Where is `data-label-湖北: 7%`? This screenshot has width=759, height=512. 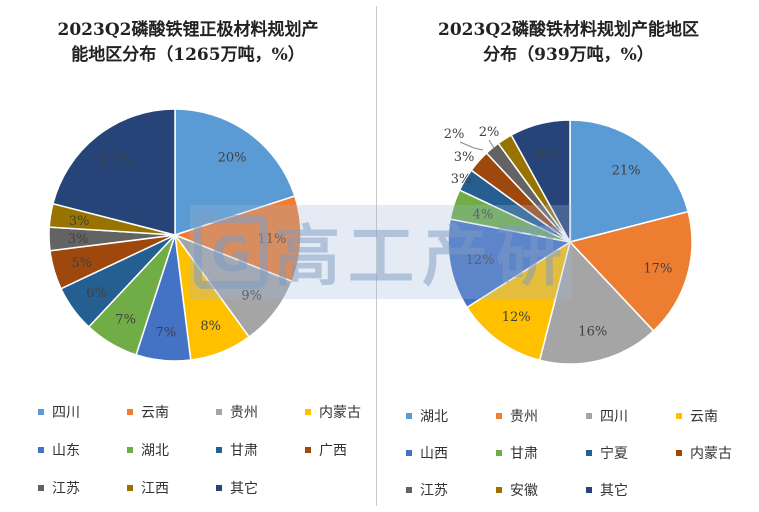
data-label-湖北: 7% is located at coordinates (125, 320).